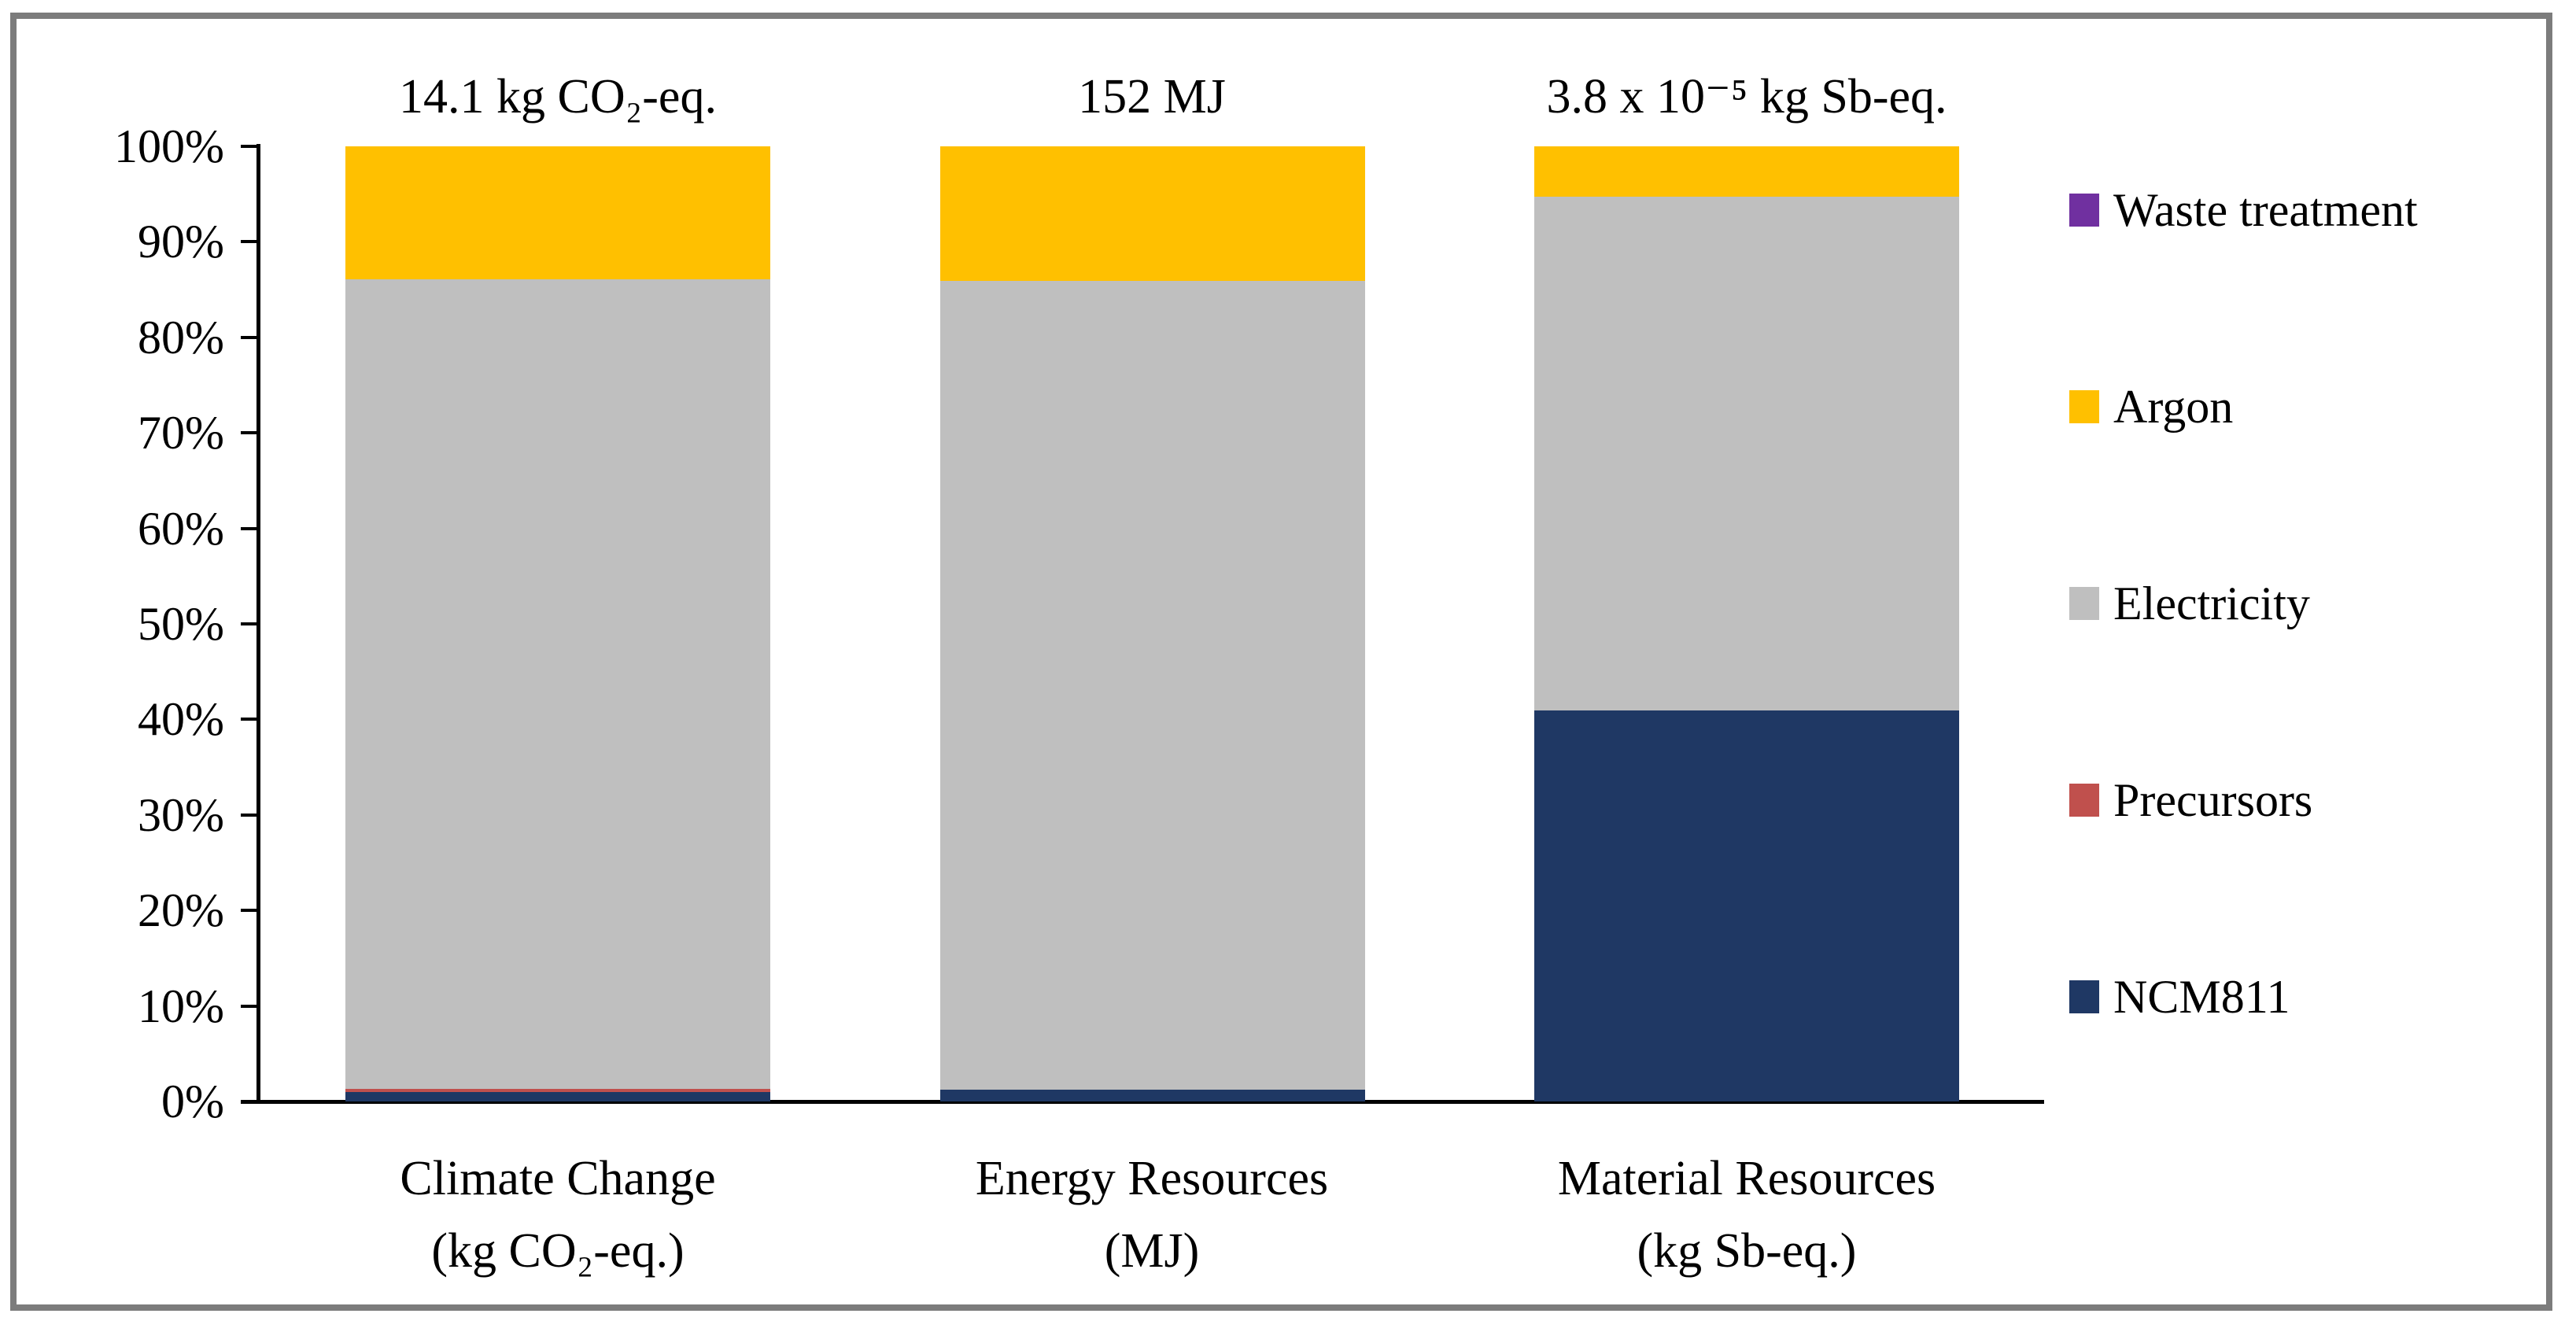 Image resolution: width=2576 pixels, height=1332 pixels. I want to click on y-axis-tick-label: 10%, so click(181, 1006).